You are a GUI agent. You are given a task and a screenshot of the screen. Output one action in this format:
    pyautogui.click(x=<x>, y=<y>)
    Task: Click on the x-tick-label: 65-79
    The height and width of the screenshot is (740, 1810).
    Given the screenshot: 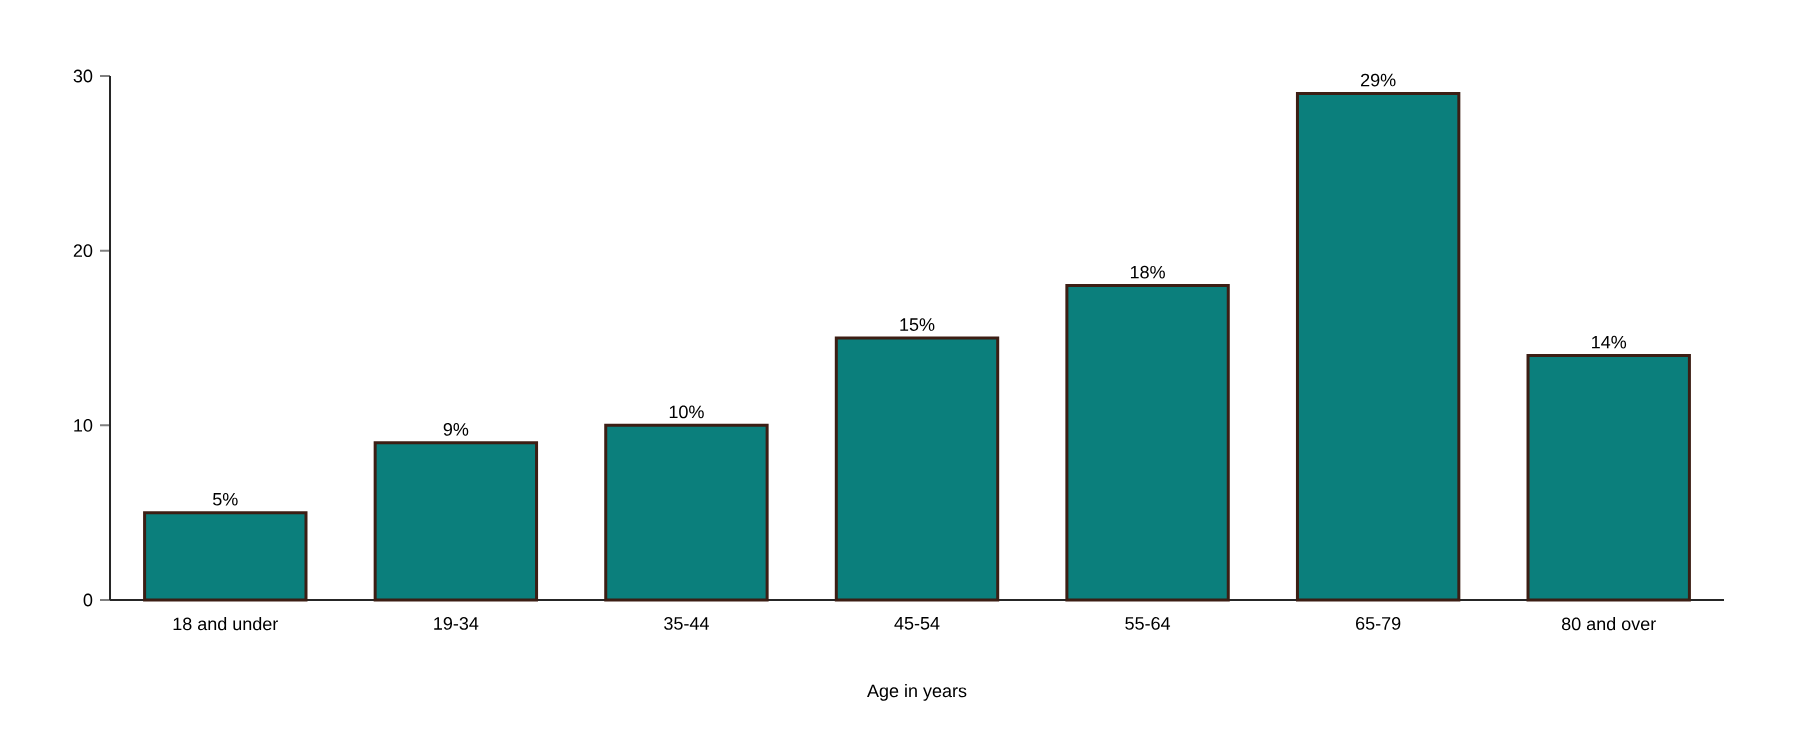 What is the action you would take?
    pyautogui.click(x=1378, y=623)
    